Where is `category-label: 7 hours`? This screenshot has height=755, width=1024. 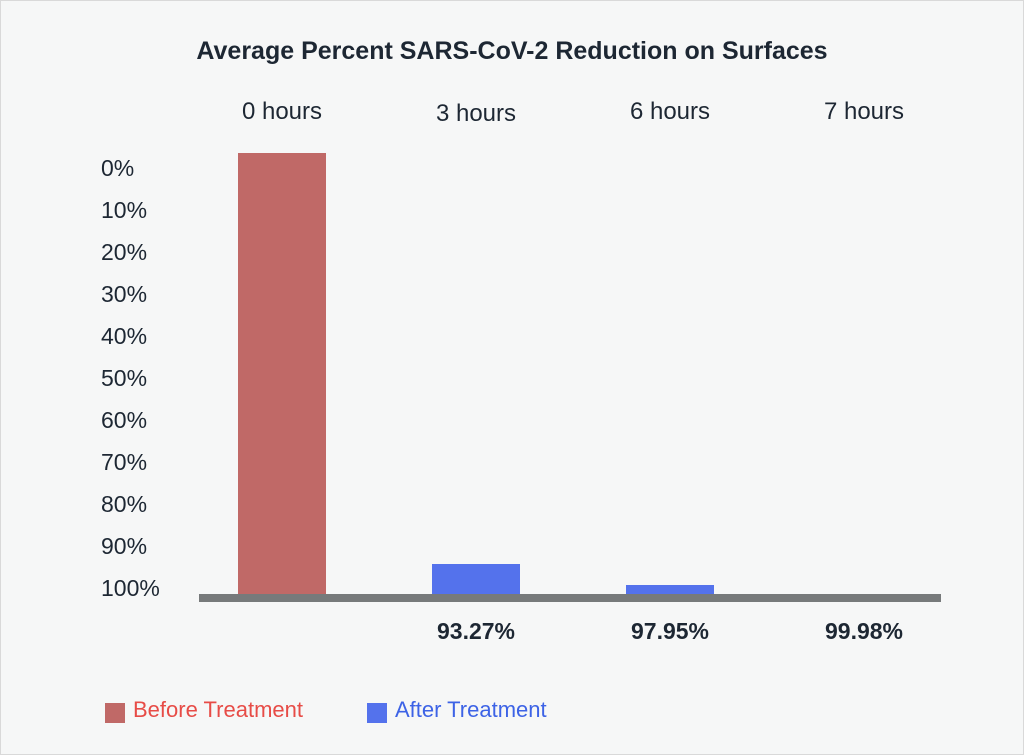 category-label: 7 hours is located at coordinates (864, 111).